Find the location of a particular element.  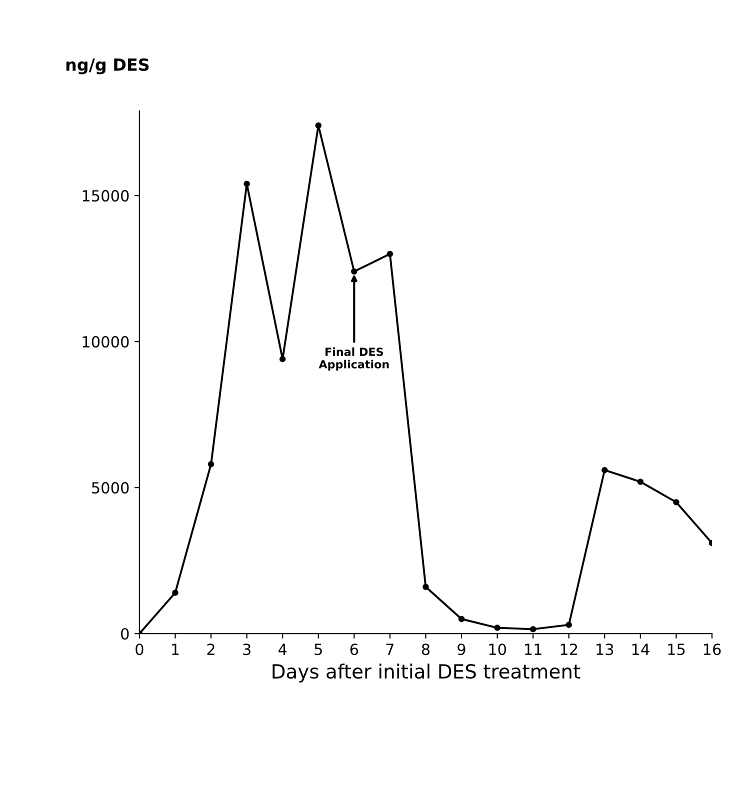

y-tick-label: 0 is located at coordinates (125, 634).